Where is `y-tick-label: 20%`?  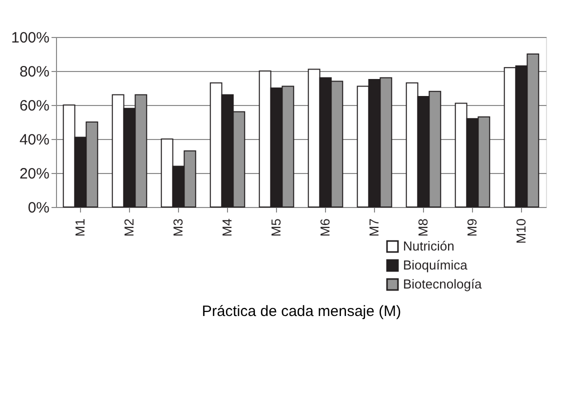
y-tick-label: 20% is located at coordinates (34, 174).